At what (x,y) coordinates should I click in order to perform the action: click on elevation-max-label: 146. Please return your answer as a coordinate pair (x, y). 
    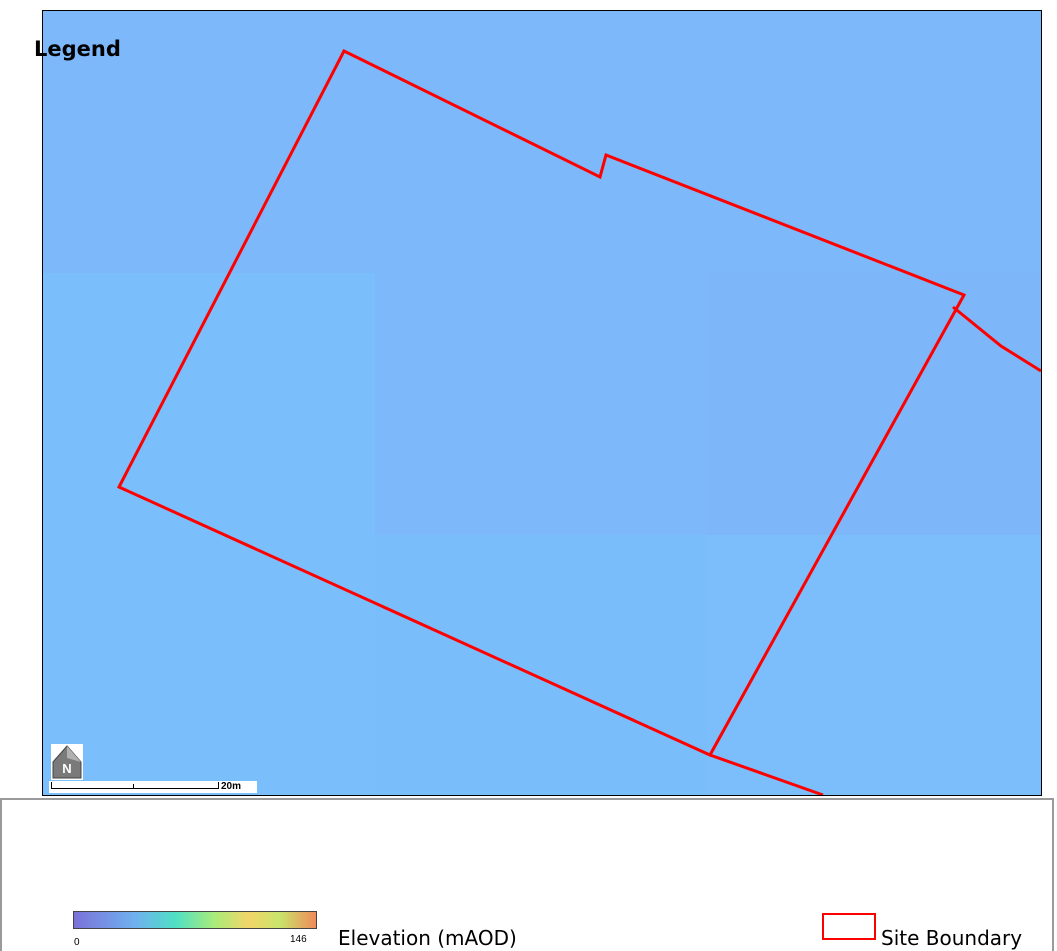
    Looking at the image, I should click on (298, 939).